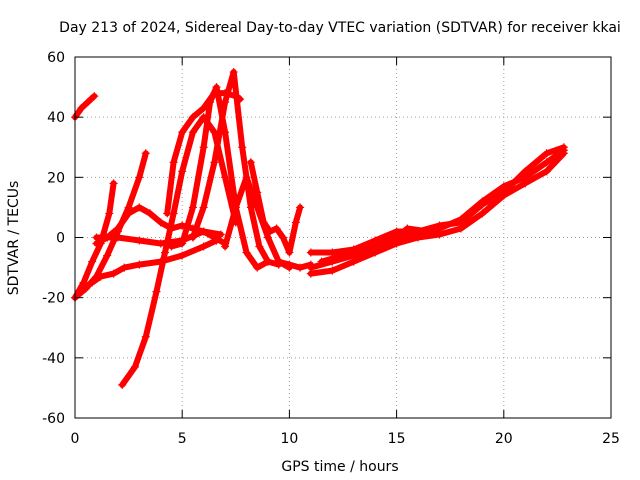  Describe the element at coordinates (56, 58) in the screenshot. I see `y-tick-label: 60` at that location.